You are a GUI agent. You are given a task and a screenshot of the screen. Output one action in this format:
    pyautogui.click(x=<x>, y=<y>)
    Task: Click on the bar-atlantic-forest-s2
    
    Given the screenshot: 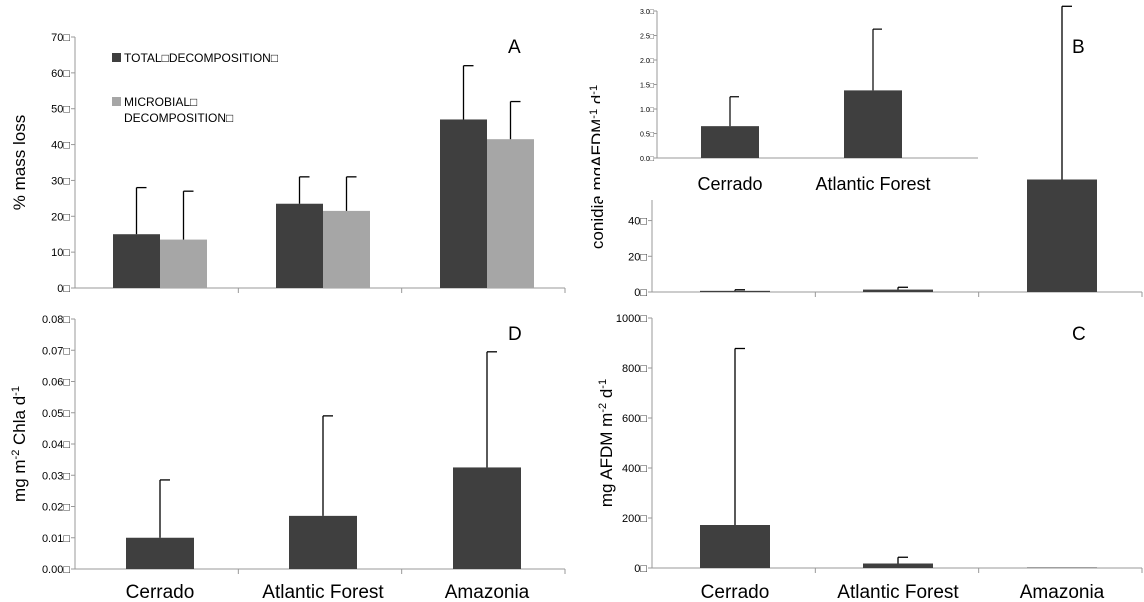 What is the action you would take?
    pyautogui.click(x=346, y=249)
    